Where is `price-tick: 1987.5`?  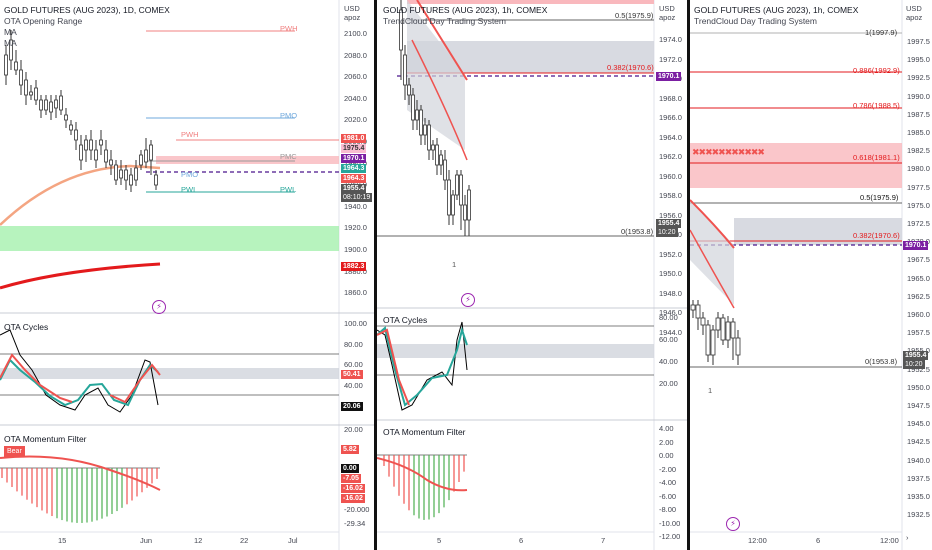 price-tick: 1987.5 is located at coordinates (918, 114).